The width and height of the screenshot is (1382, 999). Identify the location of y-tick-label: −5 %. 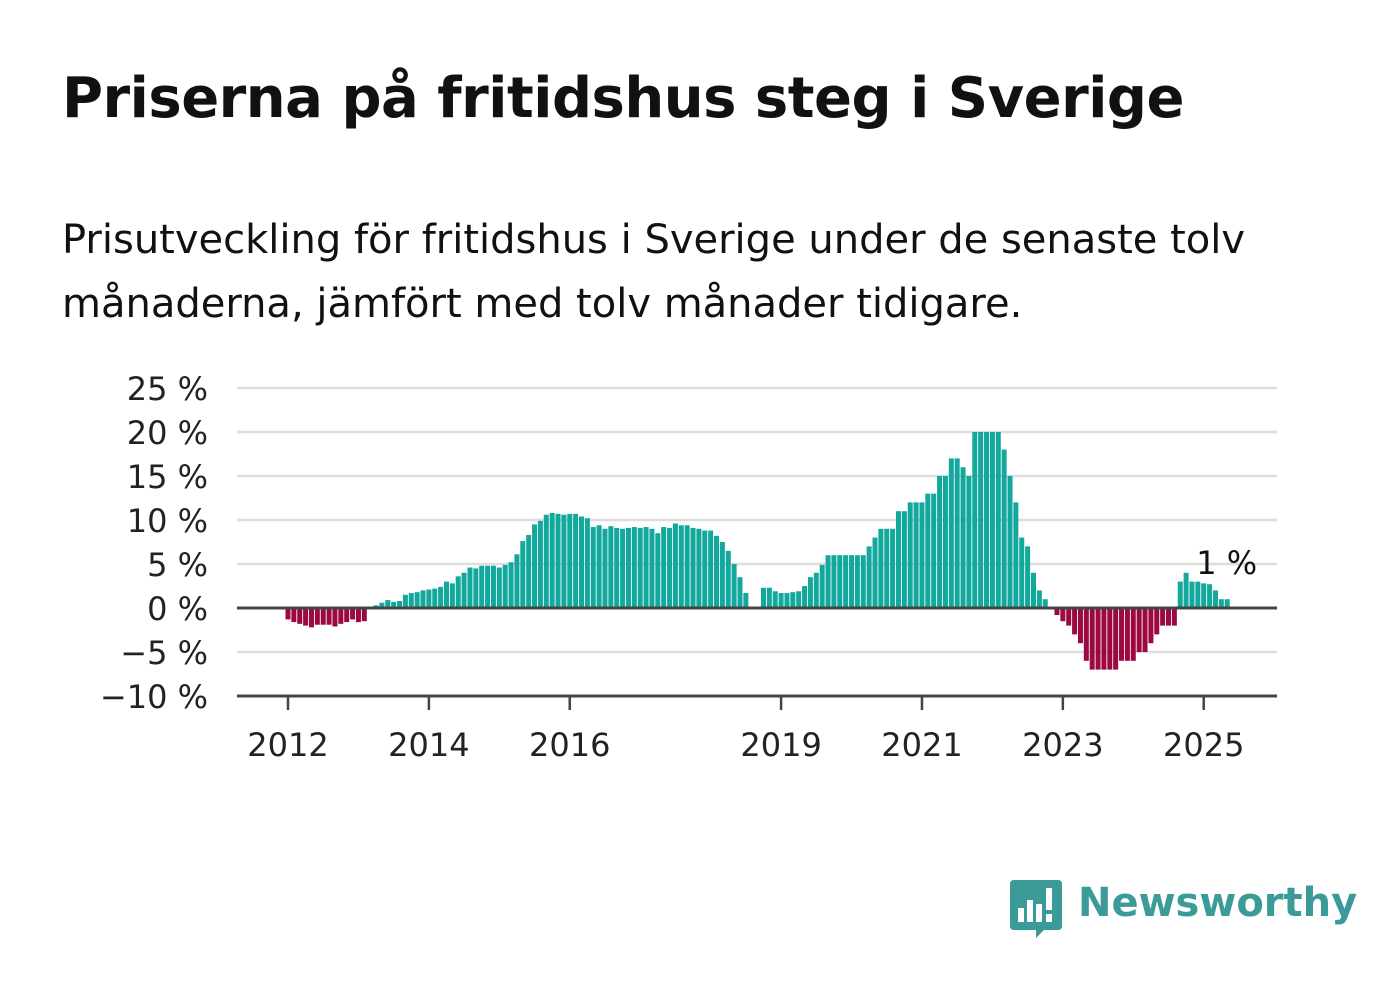
(164, 653).